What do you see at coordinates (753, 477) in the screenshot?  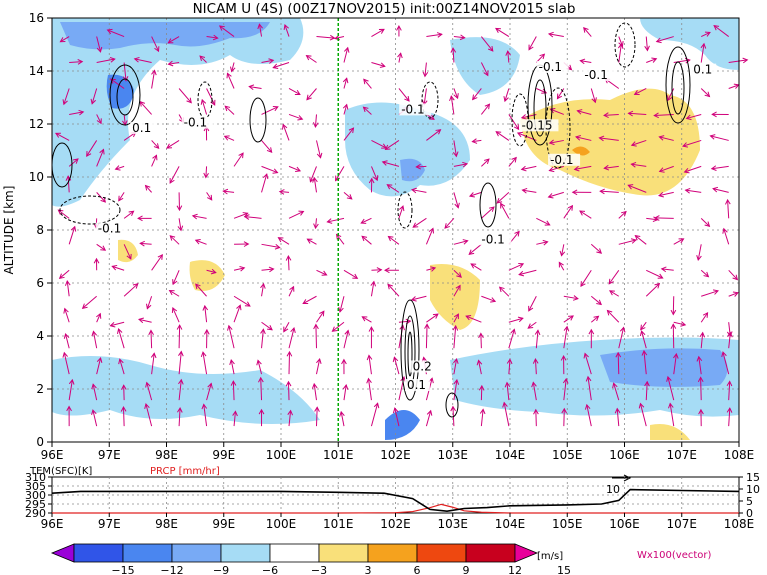 I see `right-tick-label: 15` at bounding box center [753, 477].